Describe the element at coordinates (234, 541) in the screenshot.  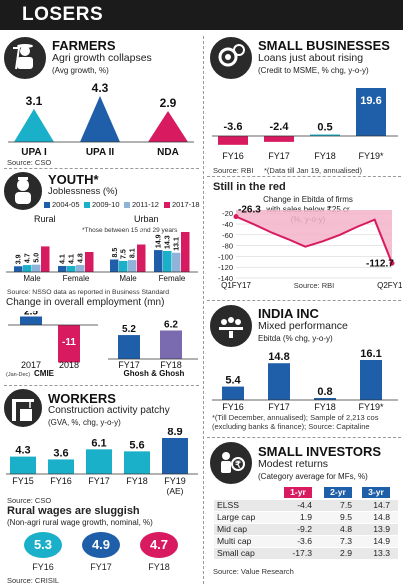
I see `row-label: Multi cap` at that location.